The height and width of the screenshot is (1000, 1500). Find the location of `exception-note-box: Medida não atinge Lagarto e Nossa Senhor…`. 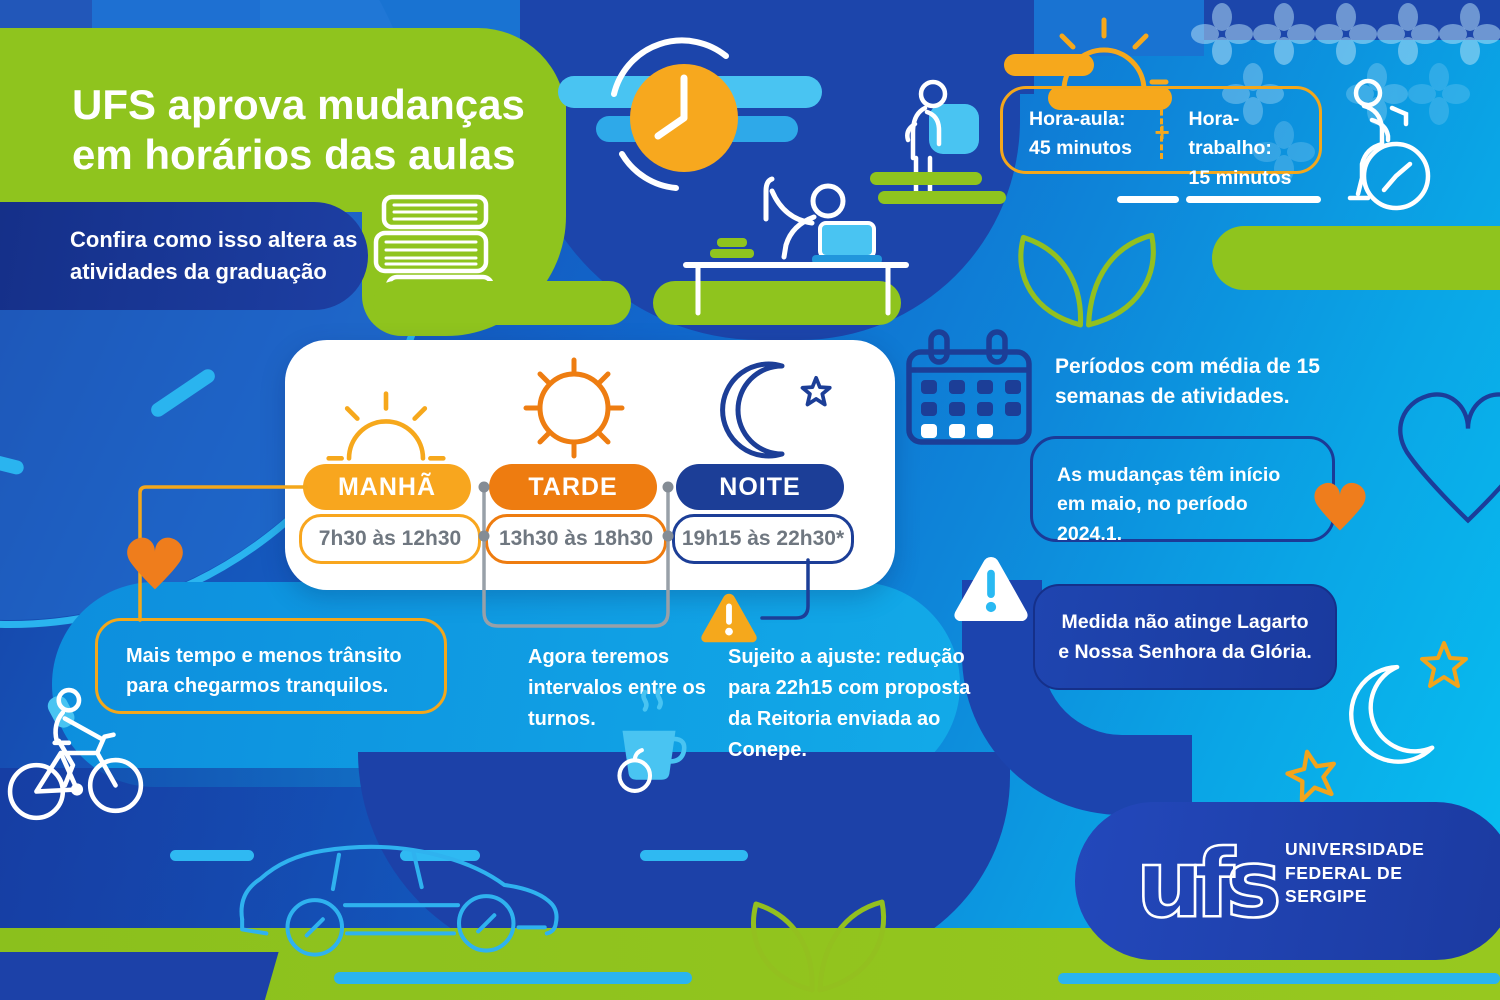

exception-note-box: Medida não atinge Lagarto e Nossa Senhor… is located at coordinates (1185, 637).